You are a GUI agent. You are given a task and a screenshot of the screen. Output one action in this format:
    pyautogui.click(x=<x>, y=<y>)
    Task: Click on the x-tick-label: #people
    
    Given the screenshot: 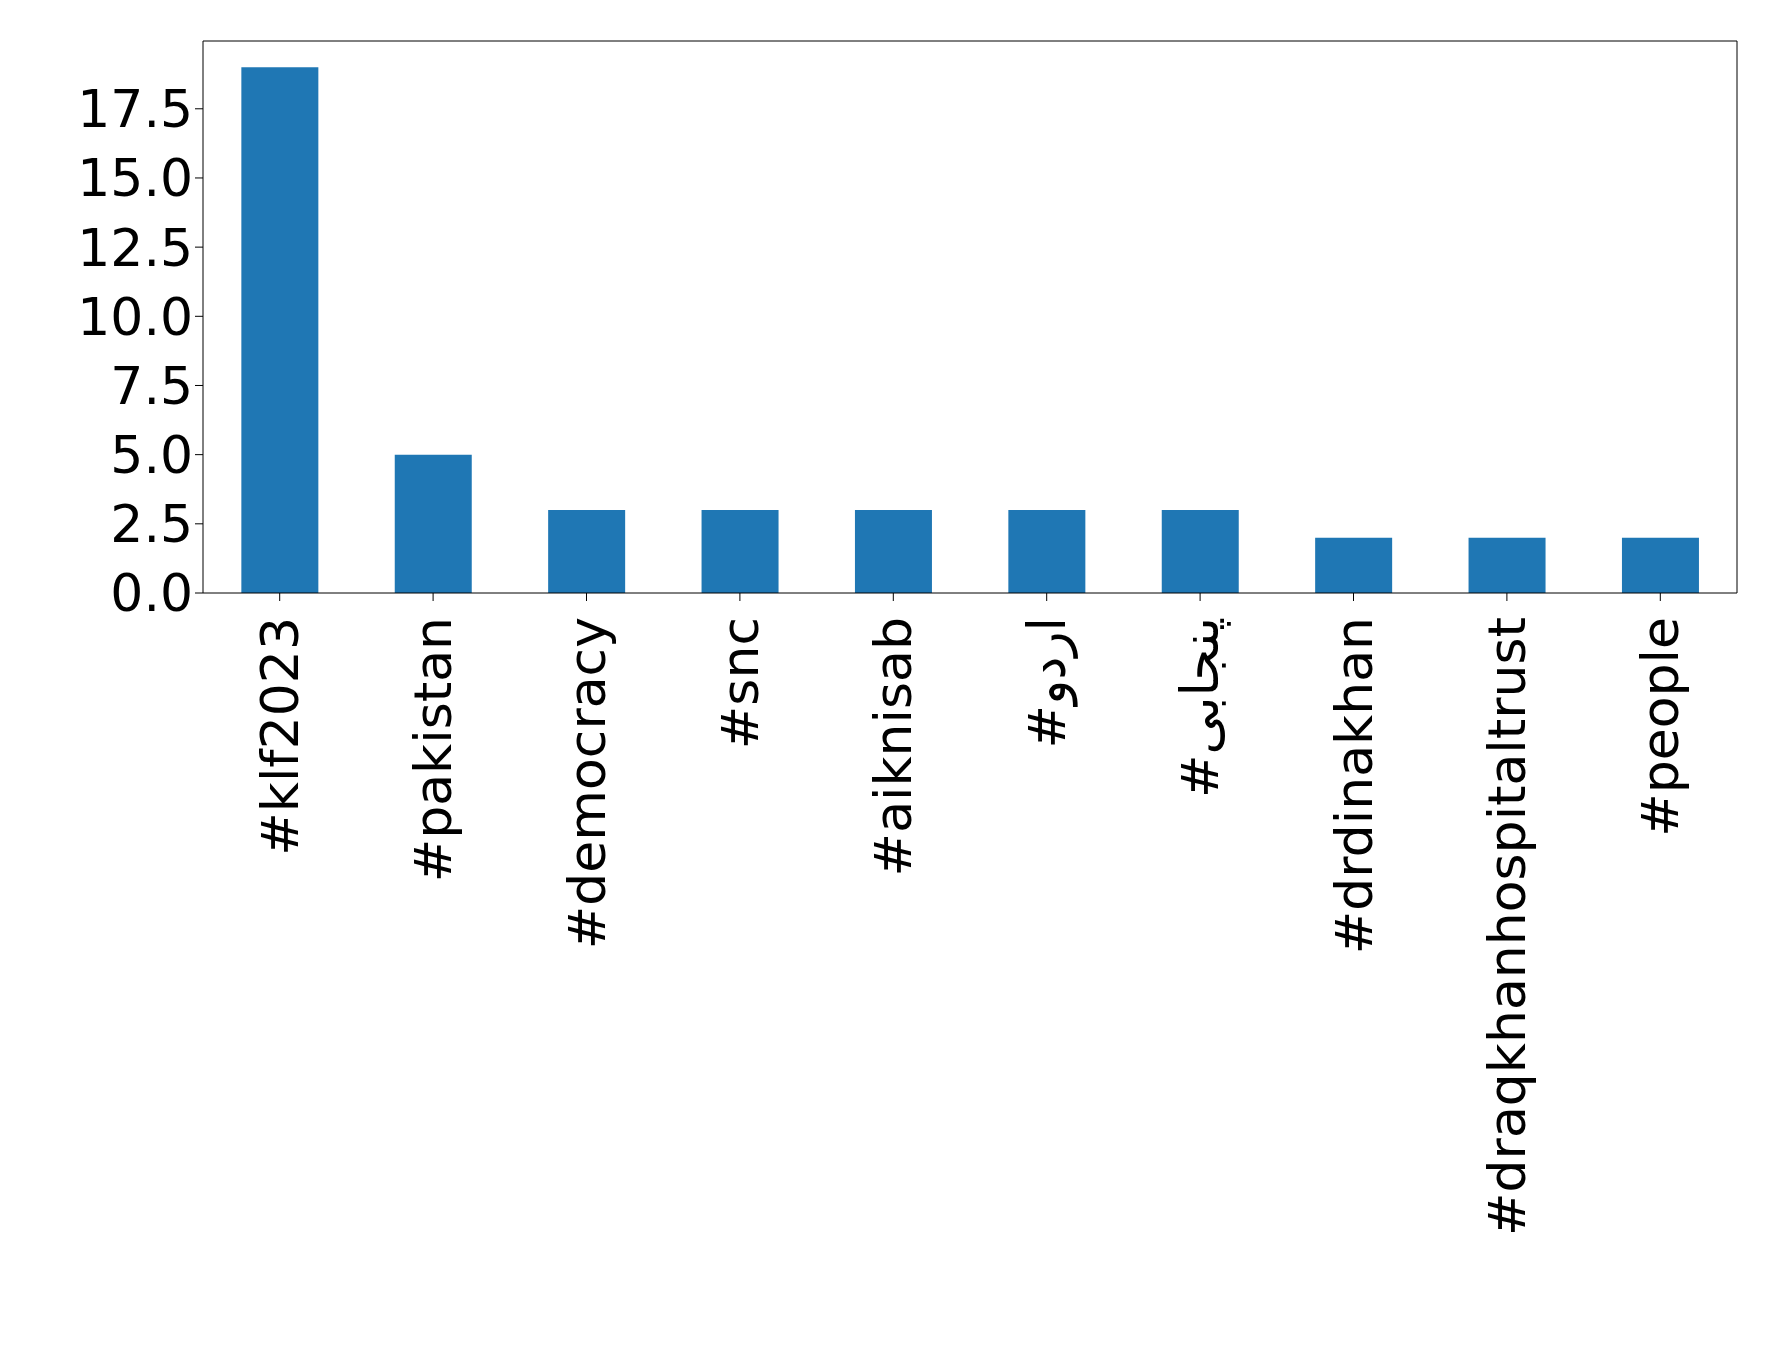 What is the action you would take?
    pyautogui.click(x=1660, y=727)
    